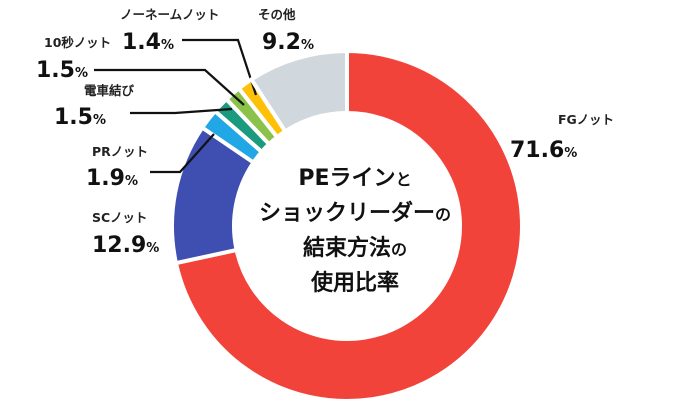 This screenshot has height=413, width=695. Describe the element at coordinates (62, 70) in the screenshot. I see `slice-value-4: 1.5%` at that location.